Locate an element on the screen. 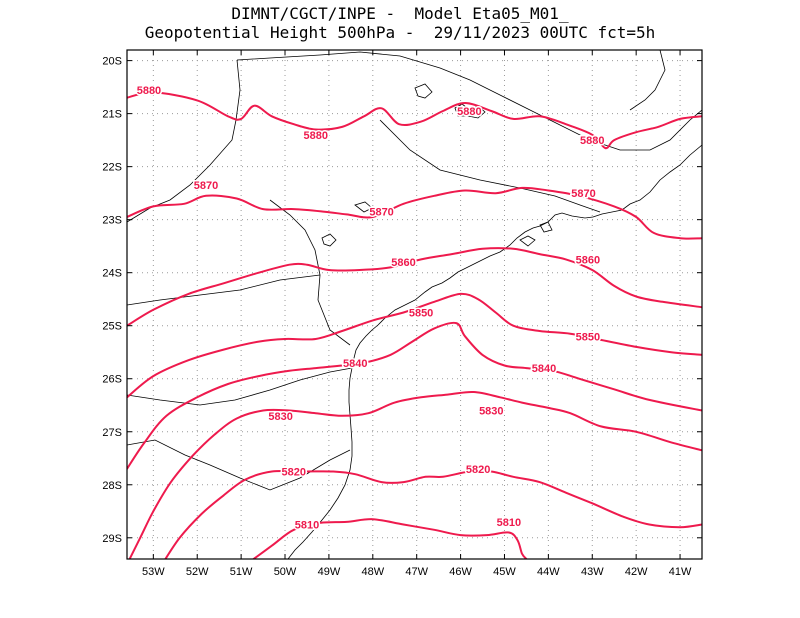  x-tick-label: 53W is located at coordinates (153, 572).